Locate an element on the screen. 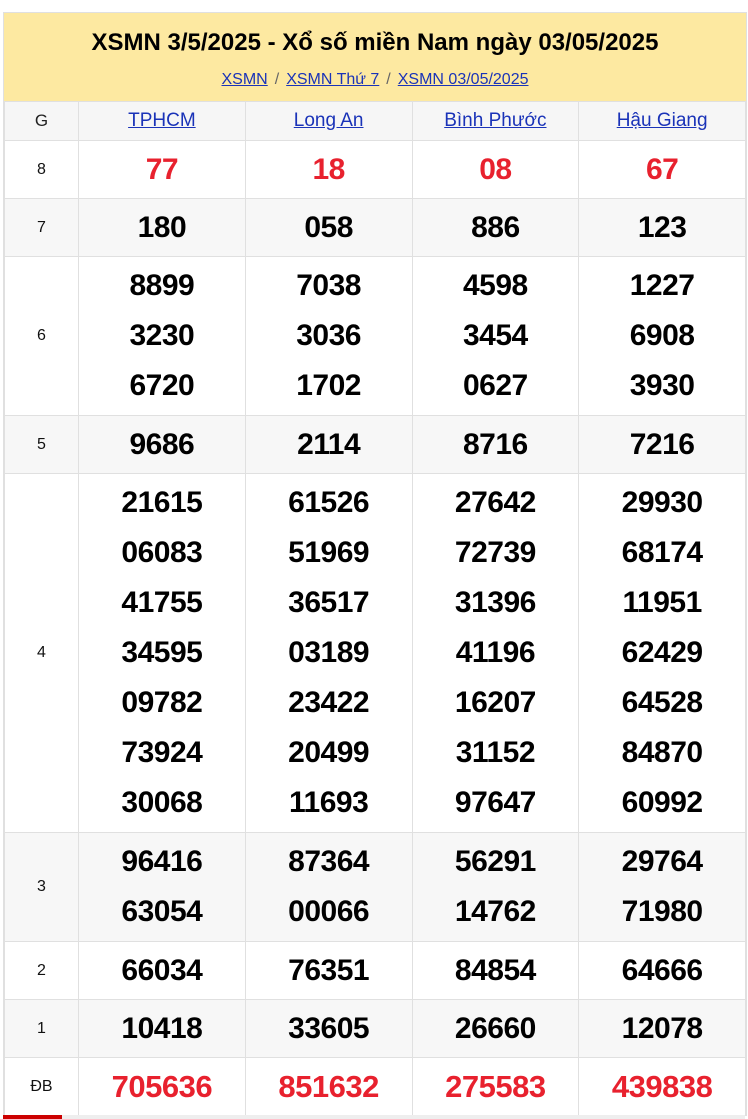  result-number: 058 is located at coordinates (328, 227).